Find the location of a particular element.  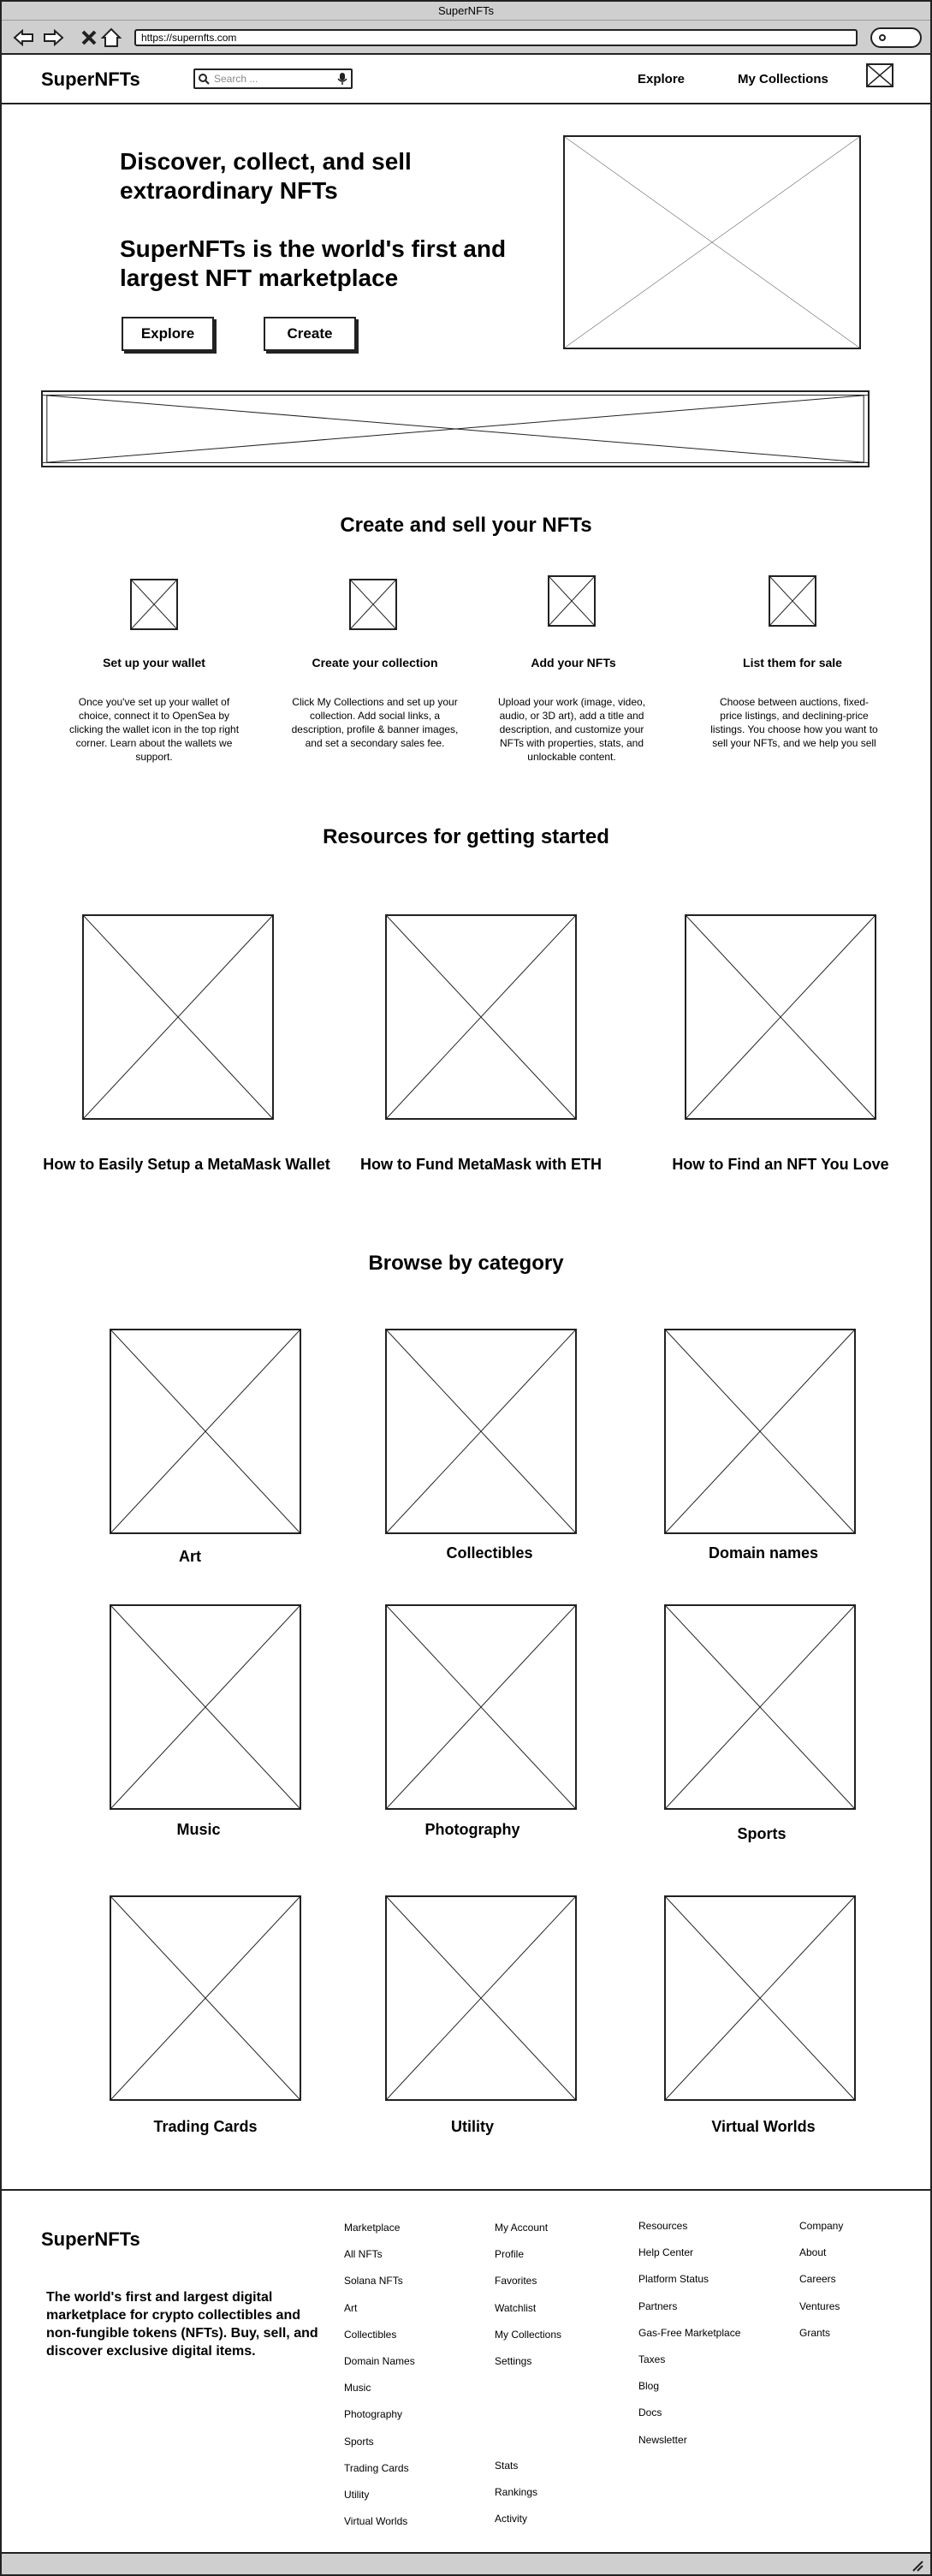

footer-company-column: Company About Careers Ventures Grants is located at coordinates (821, 2285).